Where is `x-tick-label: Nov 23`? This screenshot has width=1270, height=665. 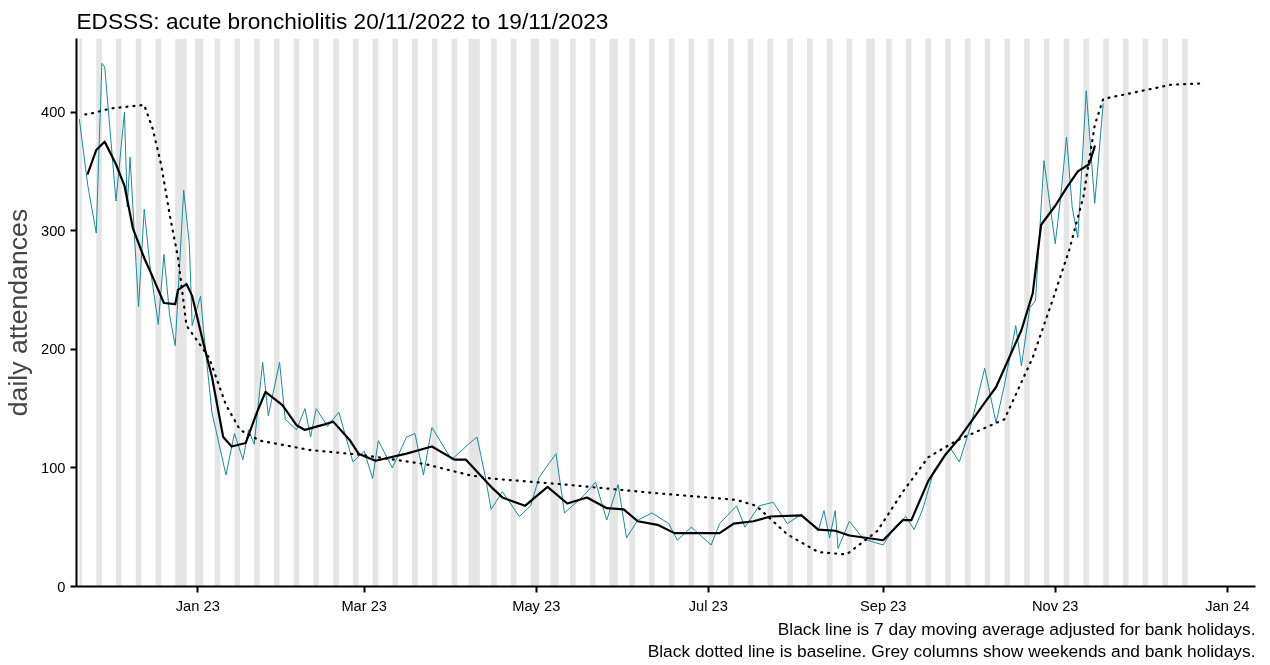
x-tick-label: Nov 23 is located at coordinates (1055, 605).